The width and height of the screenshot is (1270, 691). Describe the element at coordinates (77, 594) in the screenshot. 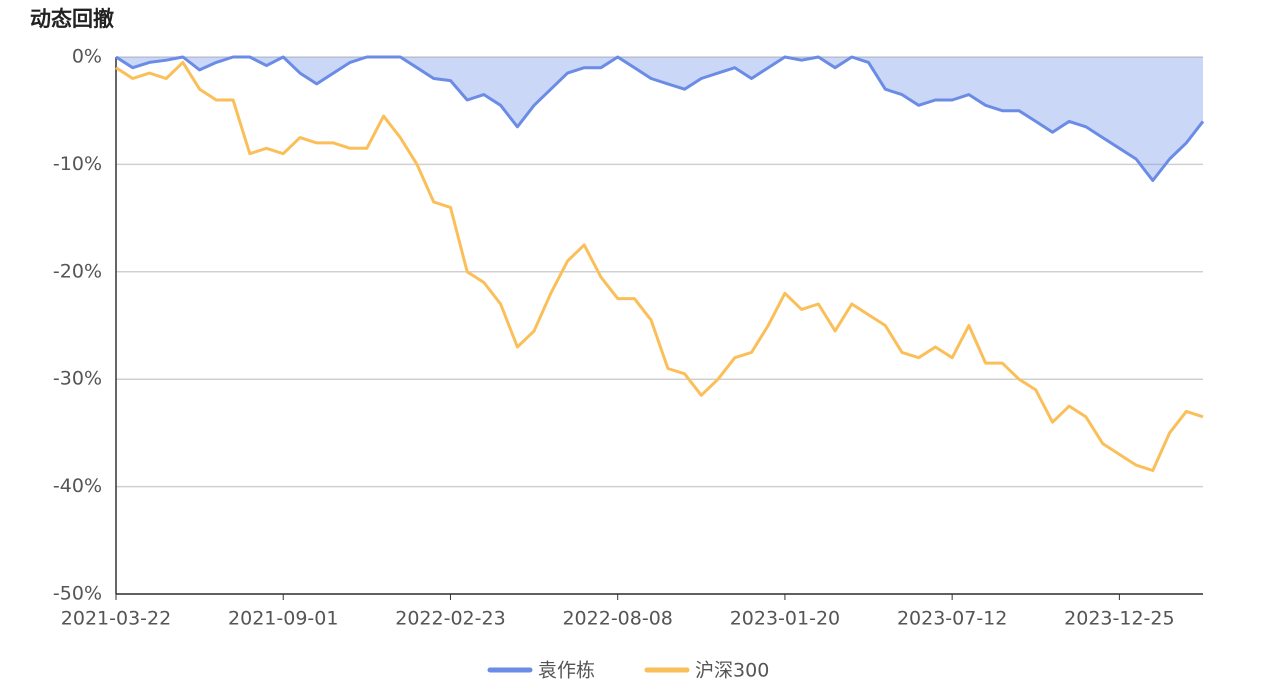

I see `y-tick-label: -50%` at that location.